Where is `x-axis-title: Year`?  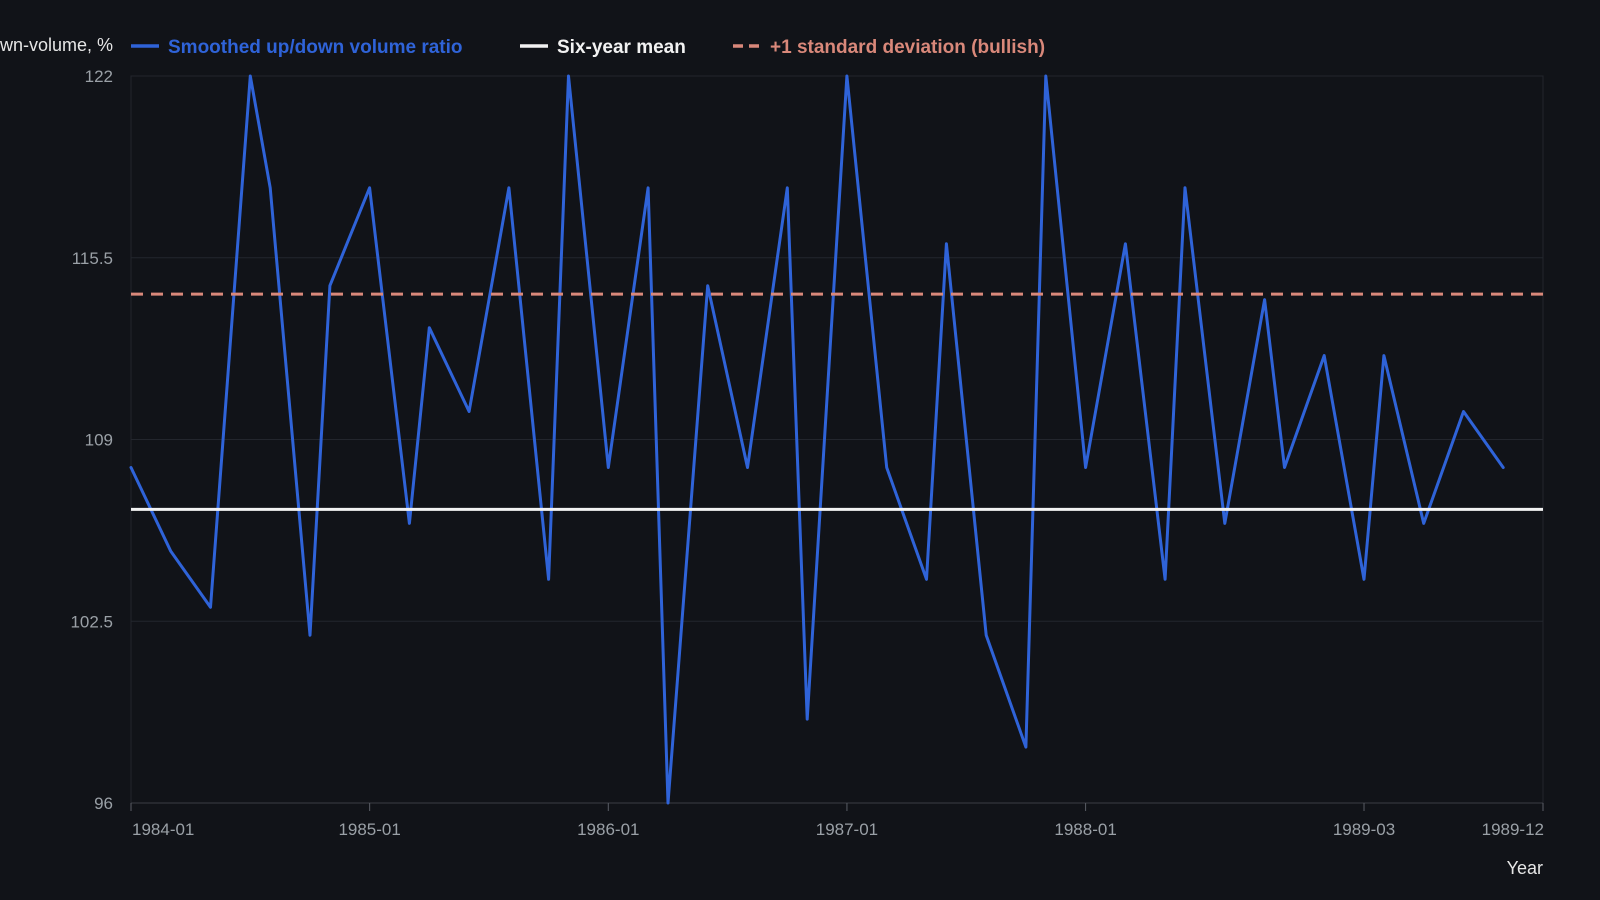
x-axis-title: Year is located at coordinates (1525, 868).